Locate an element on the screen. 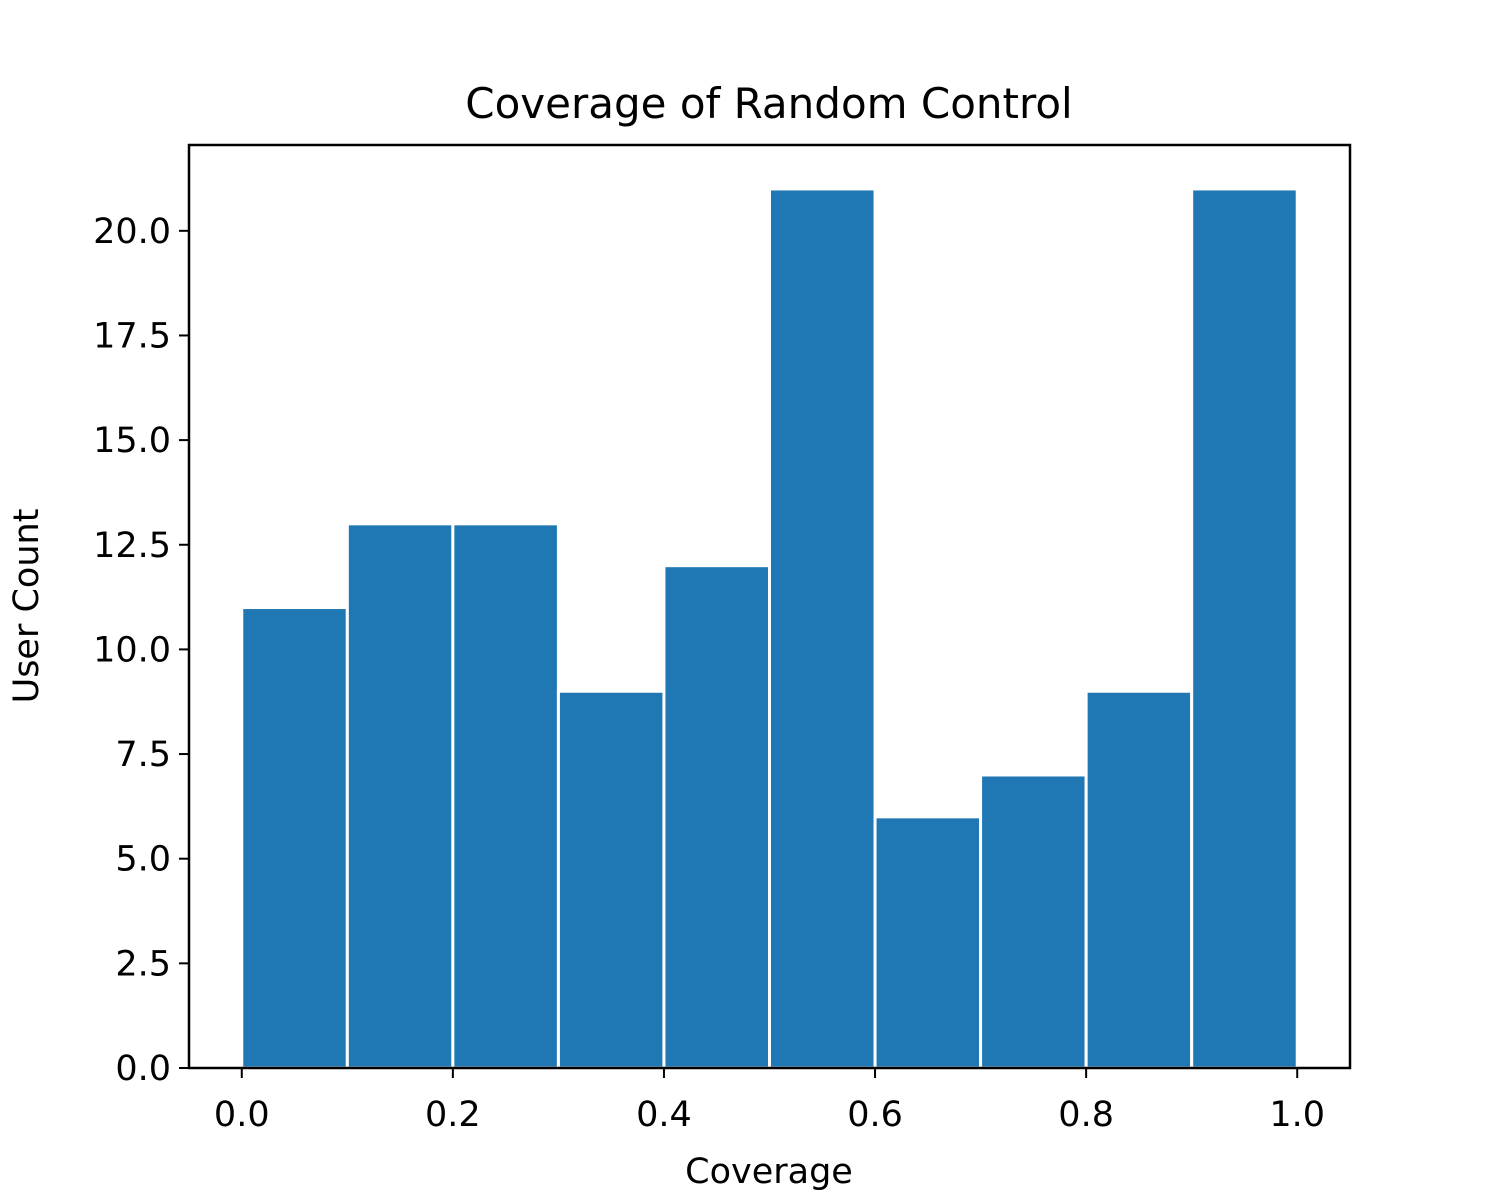  x-tick-label: 0.2 is located at coordinates (453, 1115).